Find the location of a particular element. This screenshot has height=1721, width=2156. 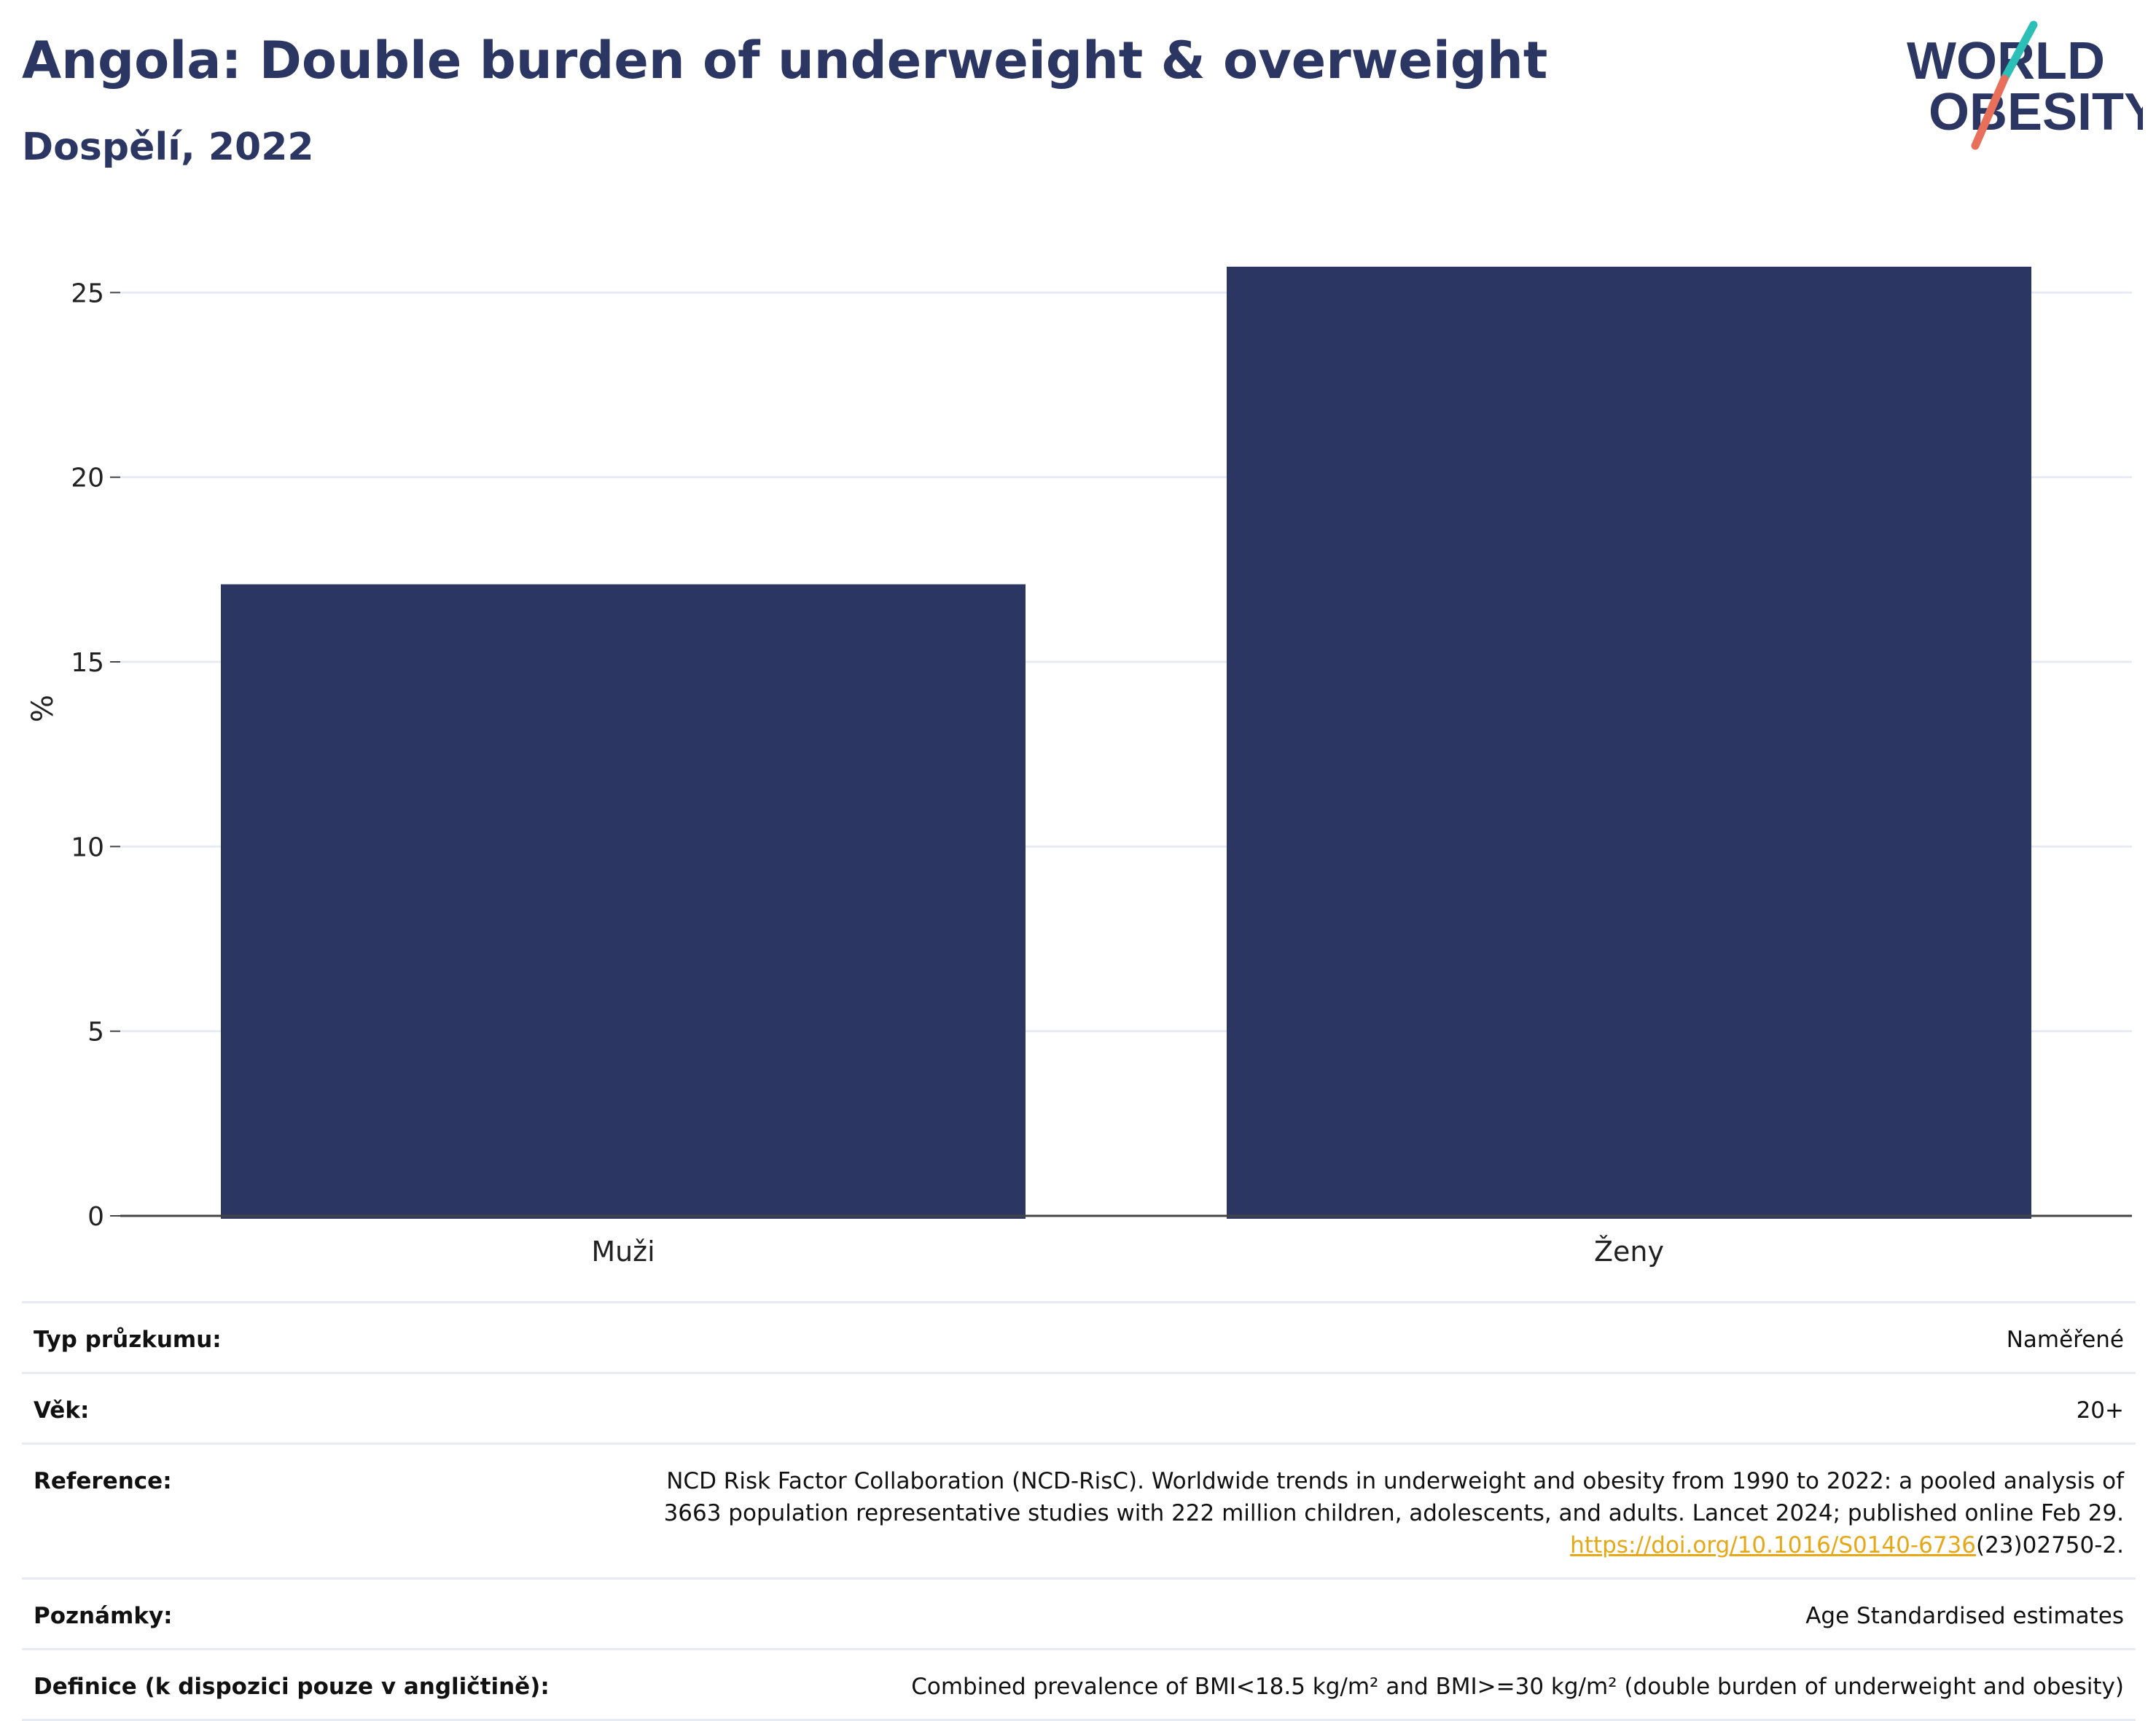

x-tick-label: Muži is located at coordinates (623, 1252).